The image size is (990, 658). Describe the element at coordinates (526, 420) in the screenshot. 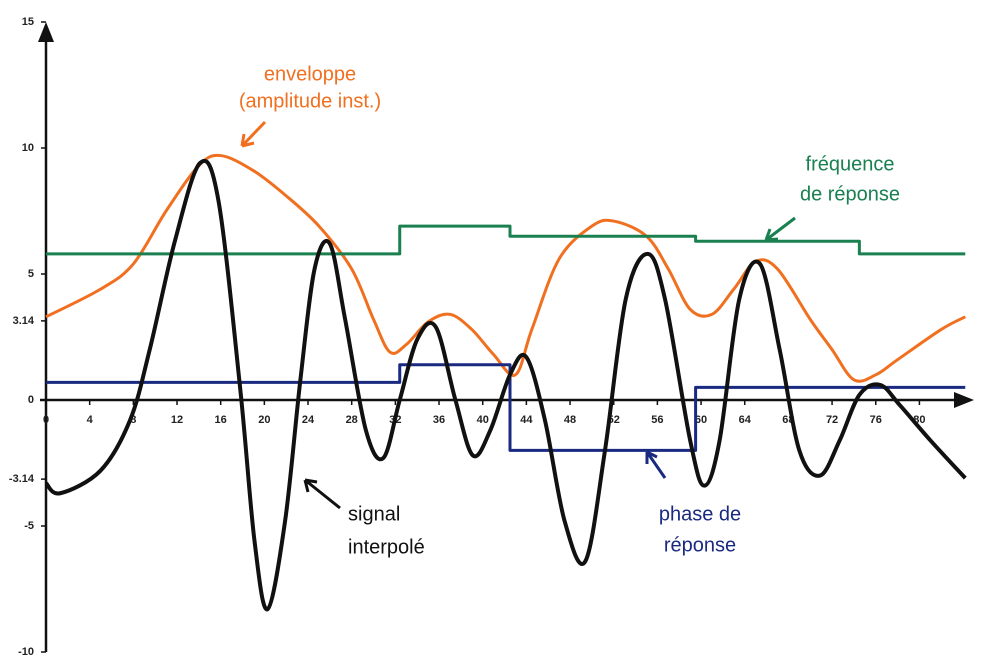

I see `x-tick-label: 44` at that location.